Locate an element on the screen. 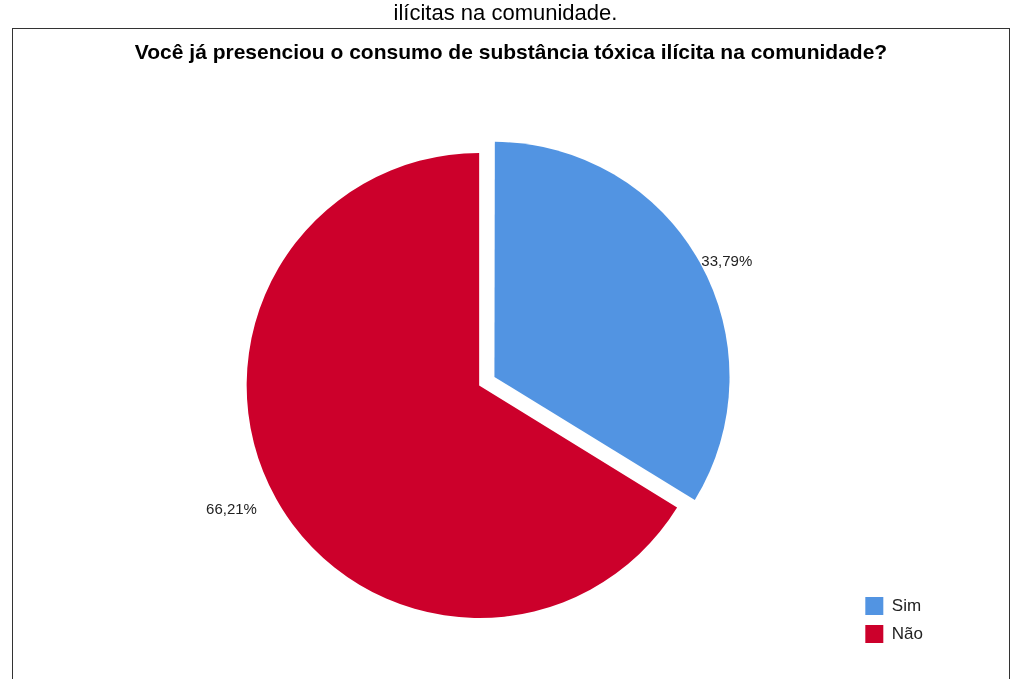 This screenshot has width=1011, height=679. legend-label: Sim is located at coordinates (906, 605).